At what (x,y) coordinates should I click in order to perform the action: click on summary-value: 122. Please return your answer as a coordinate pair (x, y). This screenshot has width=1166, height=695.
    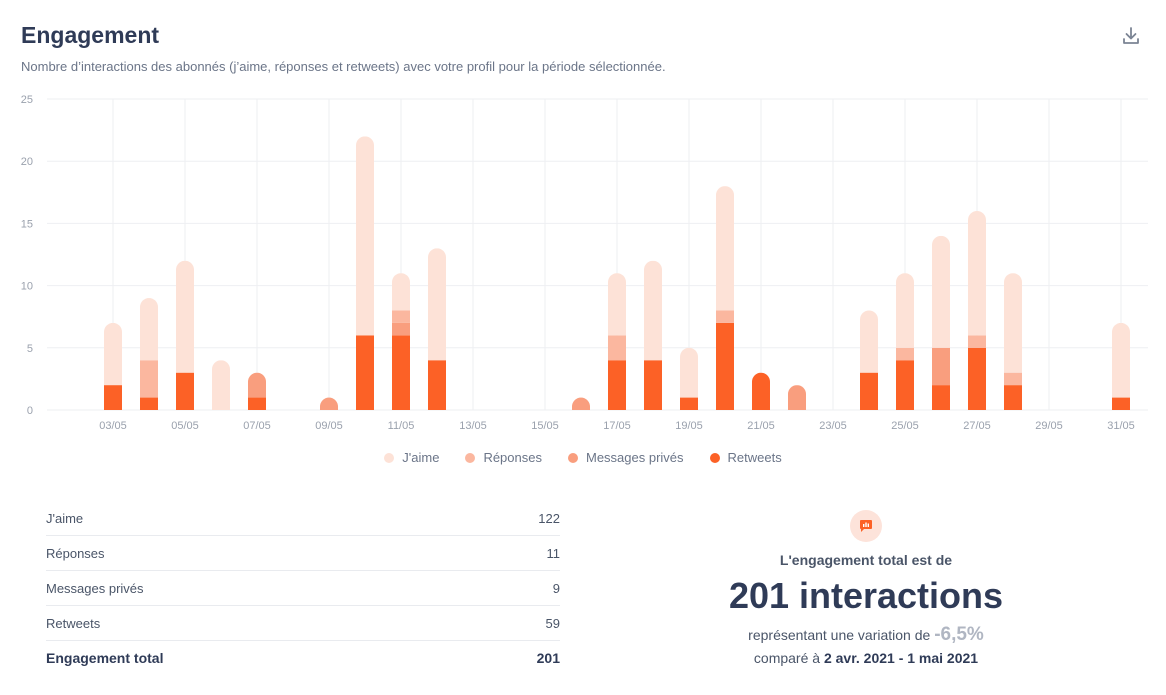
    Looking at the image, I should click on (549, 518).